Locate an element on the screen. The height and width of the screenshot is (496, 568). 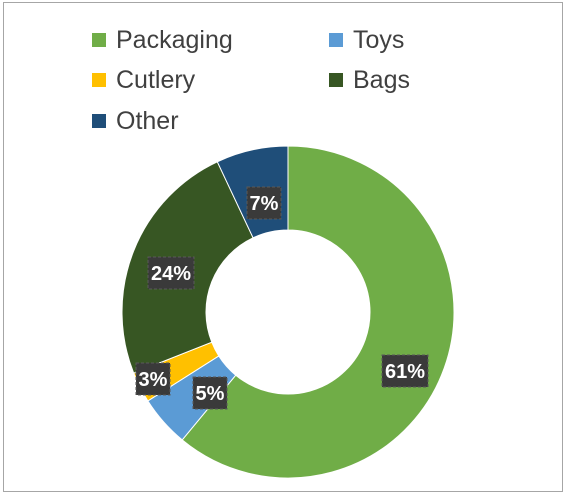
data-label-bags: 24% is located at coordinates (171, 273).